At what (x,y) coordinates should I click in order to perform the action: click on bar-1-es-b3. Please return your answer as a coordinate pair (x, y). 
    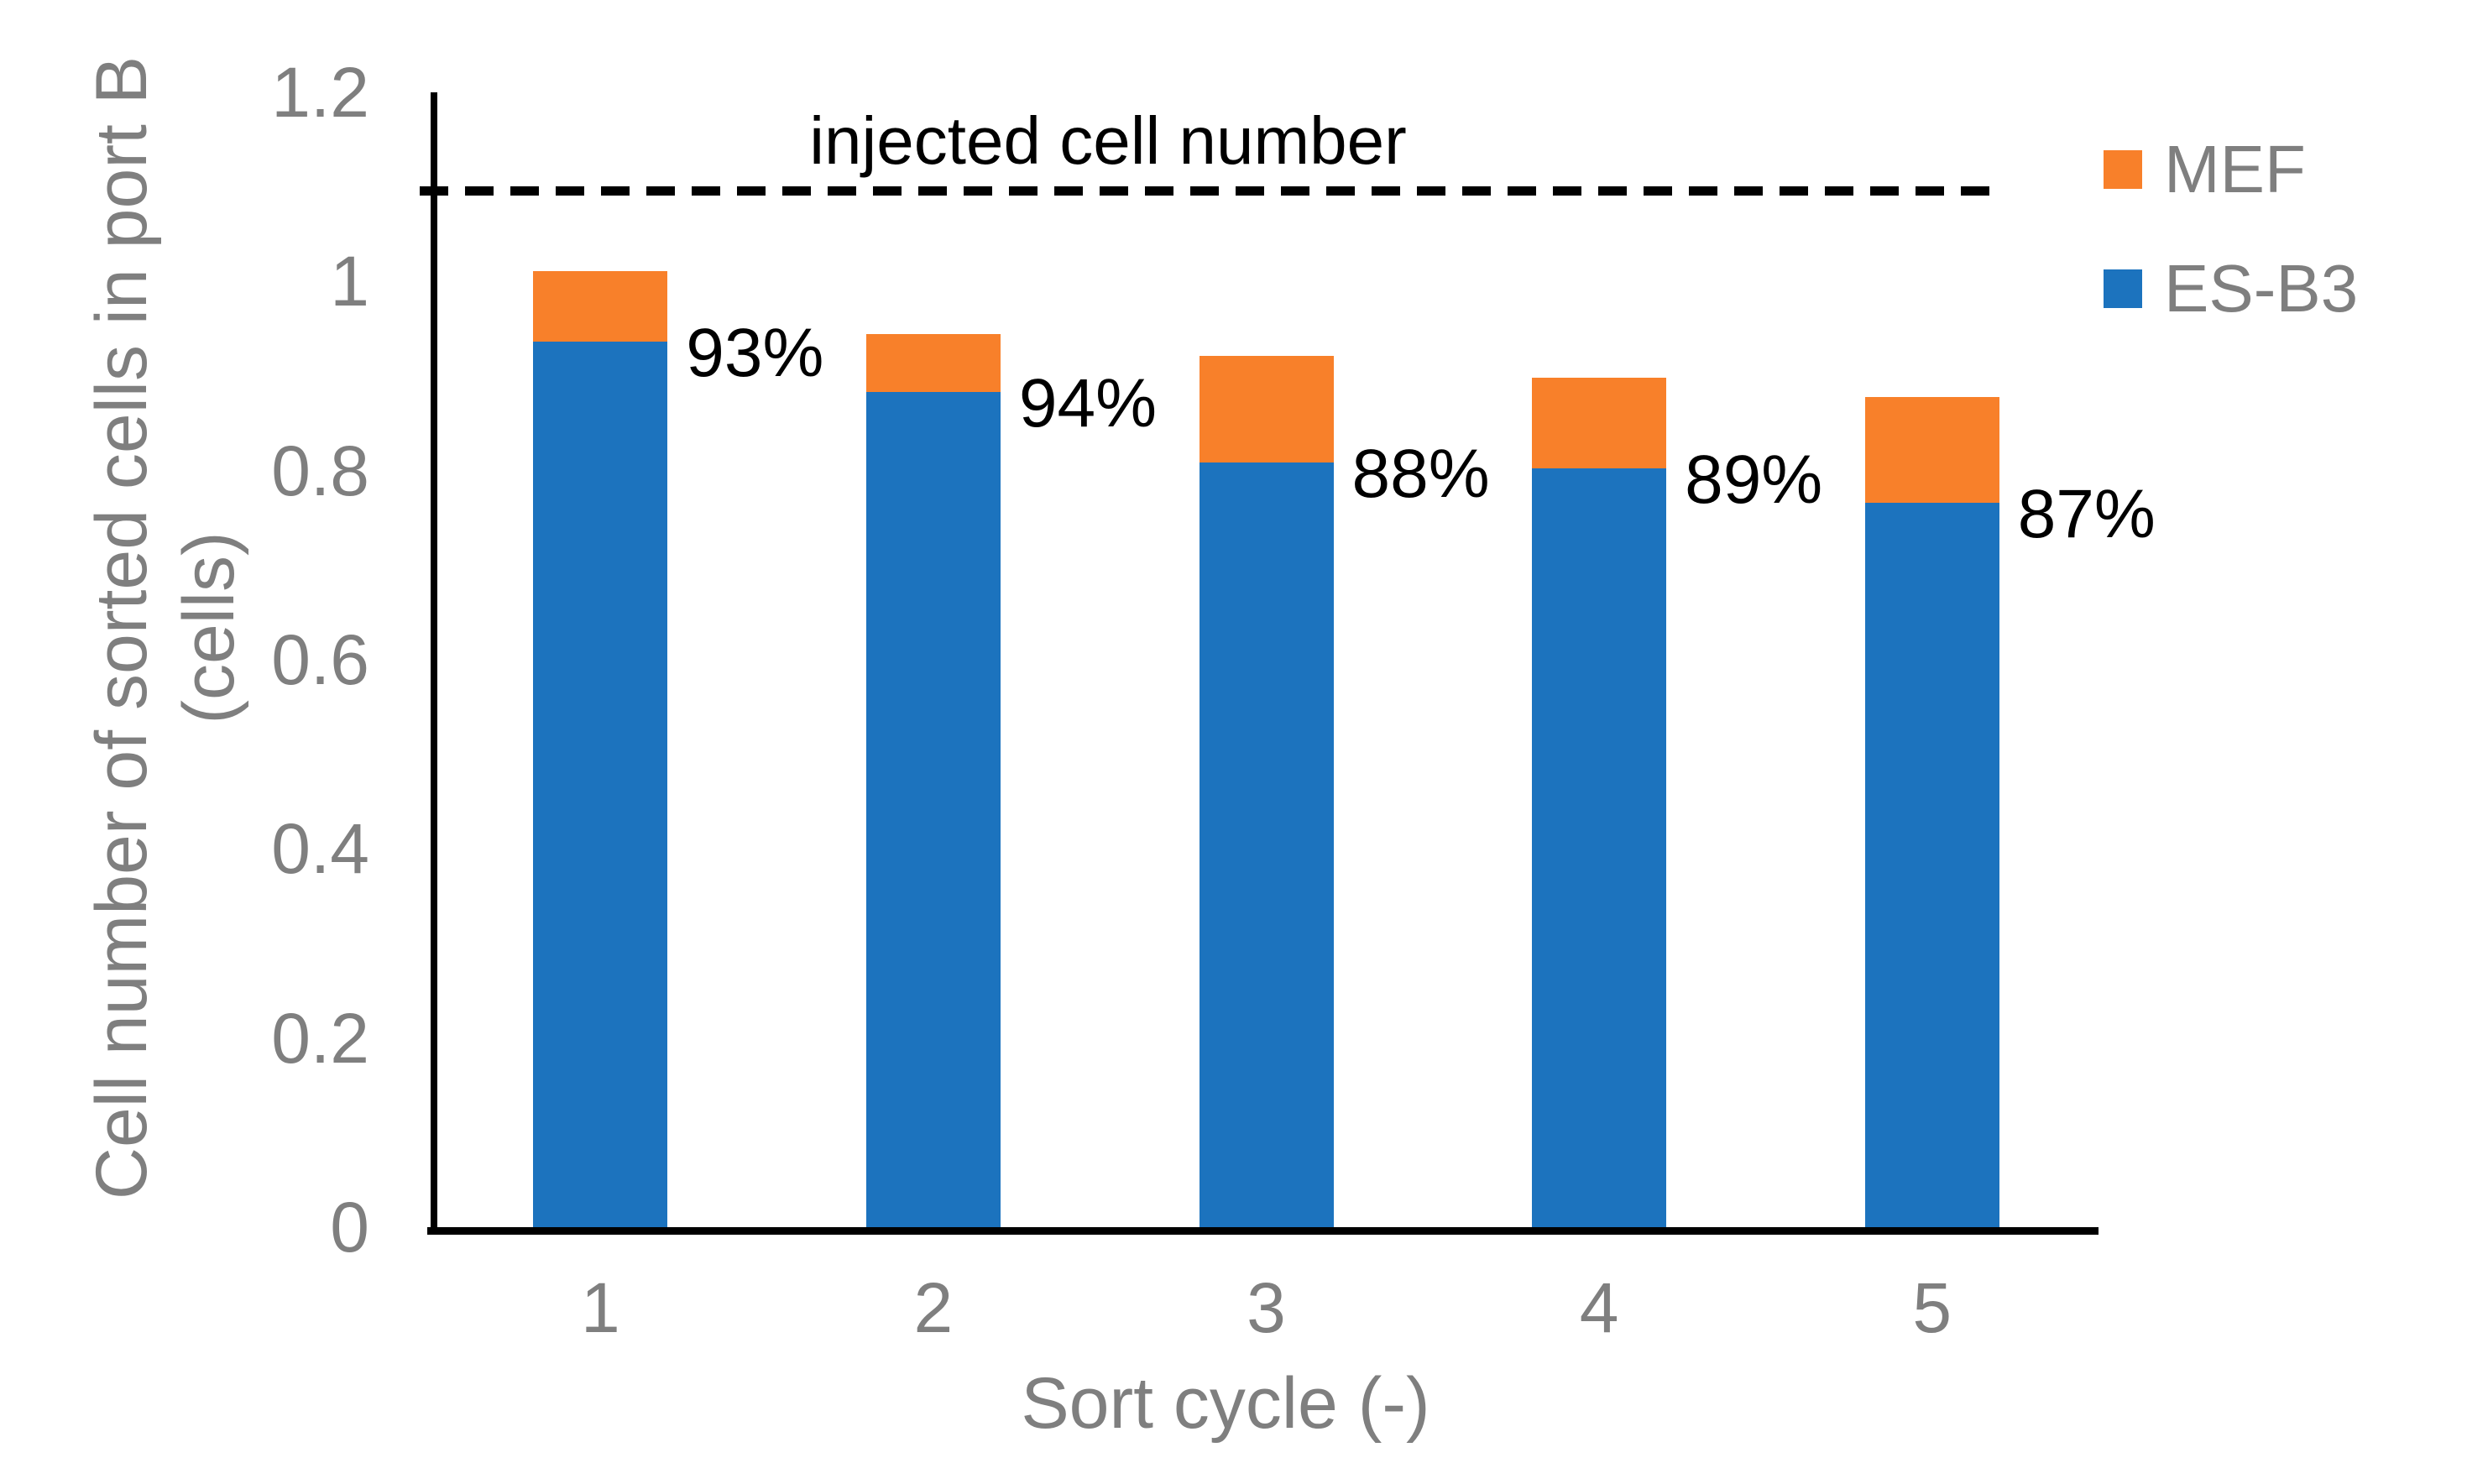
    Looking at the image, I should click on (601, 784).